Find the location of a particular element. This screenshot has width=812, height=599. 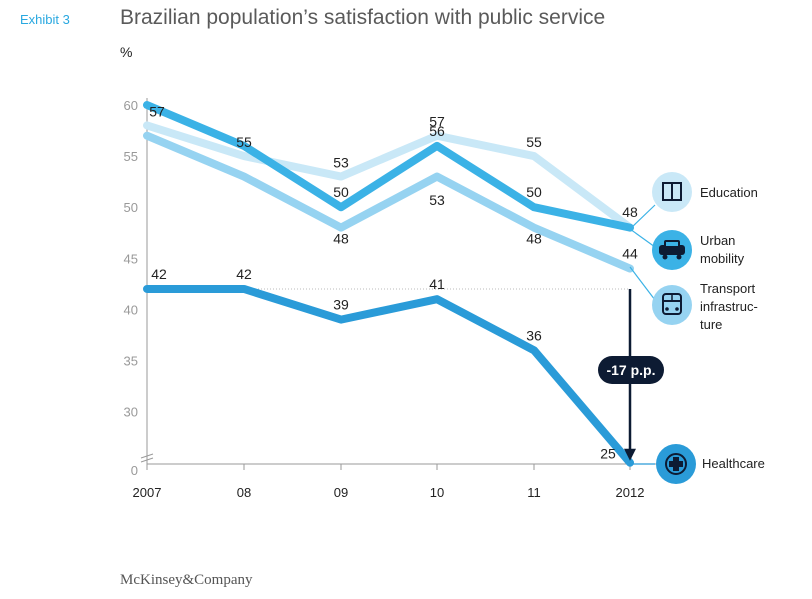

y-axis-unit: % is located at coordinates (126, 52).